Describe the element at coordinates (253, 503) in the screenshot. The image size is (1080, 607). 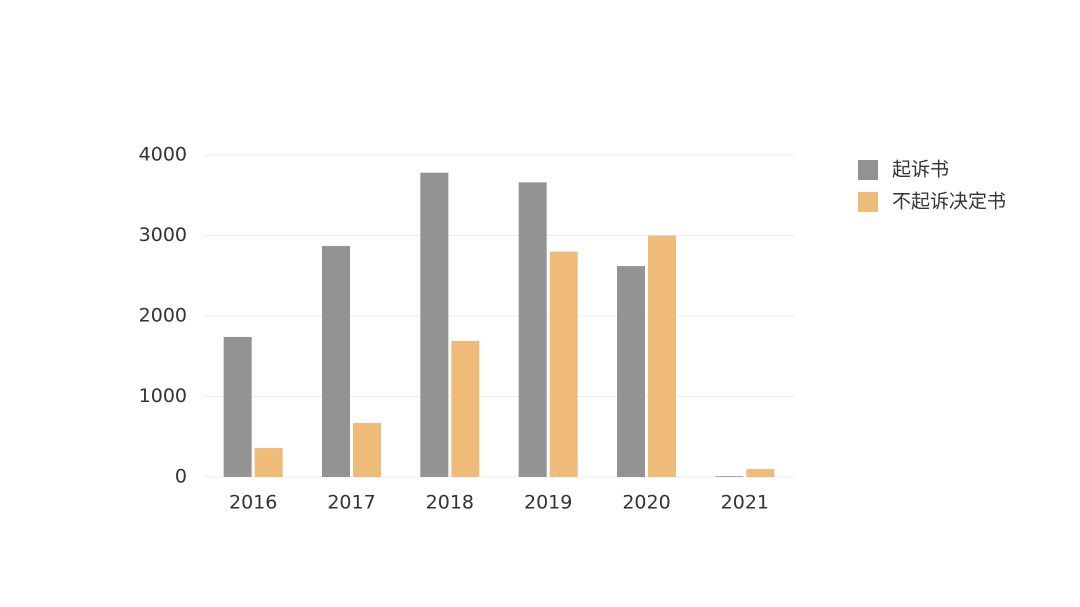
I see `x-tick-label: 2016` at that location.